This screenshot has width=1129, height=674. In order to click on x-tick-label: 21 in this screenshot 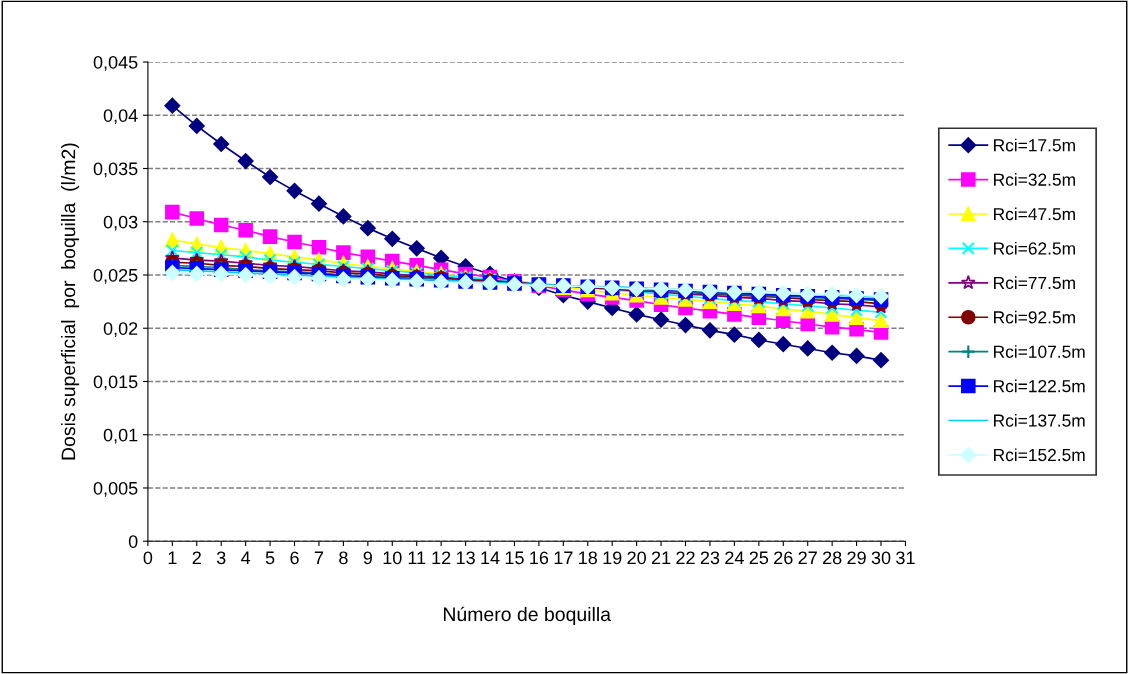, I will do `click(661, 558)`.